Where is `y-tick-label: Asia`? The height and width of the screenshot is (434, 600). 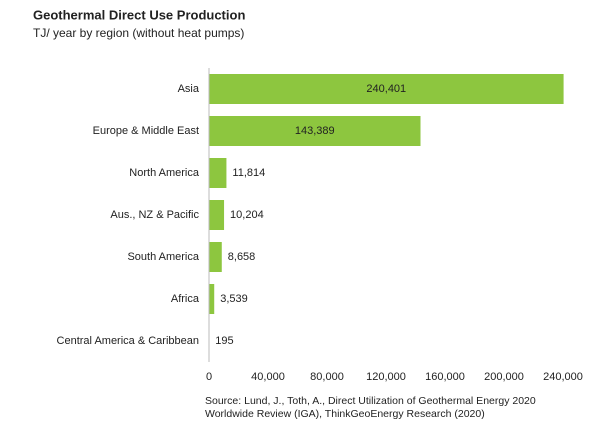
y-tick-label: Asia is located at coordinates (189, 89).